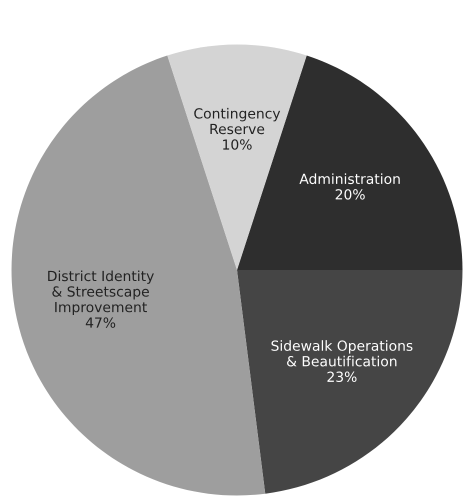 Image resolution: width=474 pixels, height=500 pixels. Describe the element at coordinates (341, 353) in the screenshot. I see `slice-label: Sidewalk Operations & Beautification` at that location.